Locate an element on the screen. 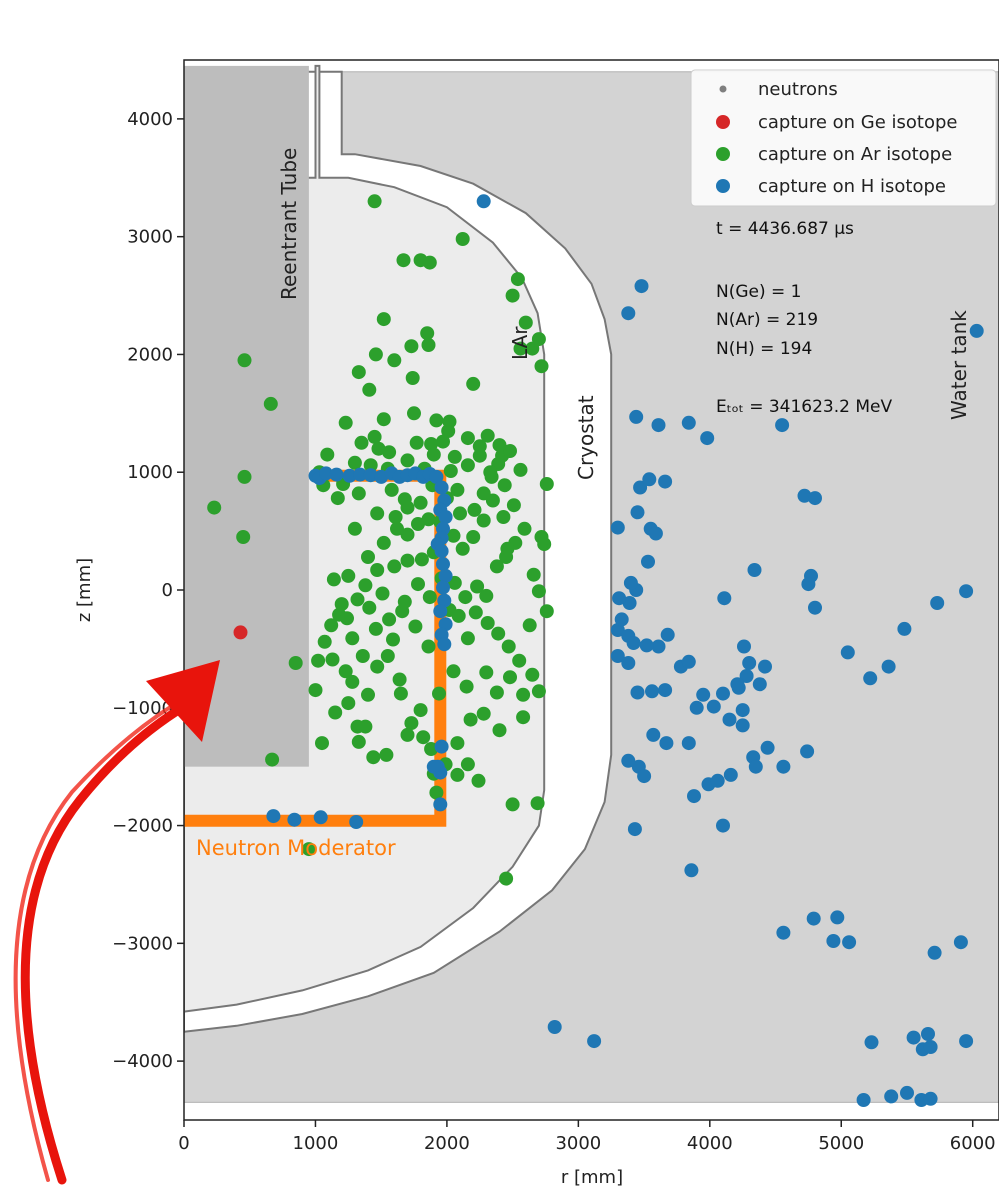 The width and height of the screenshot is (999, 1188). n-ge-readout: N(Ge) = 1 is located at coordinates (758, 292).